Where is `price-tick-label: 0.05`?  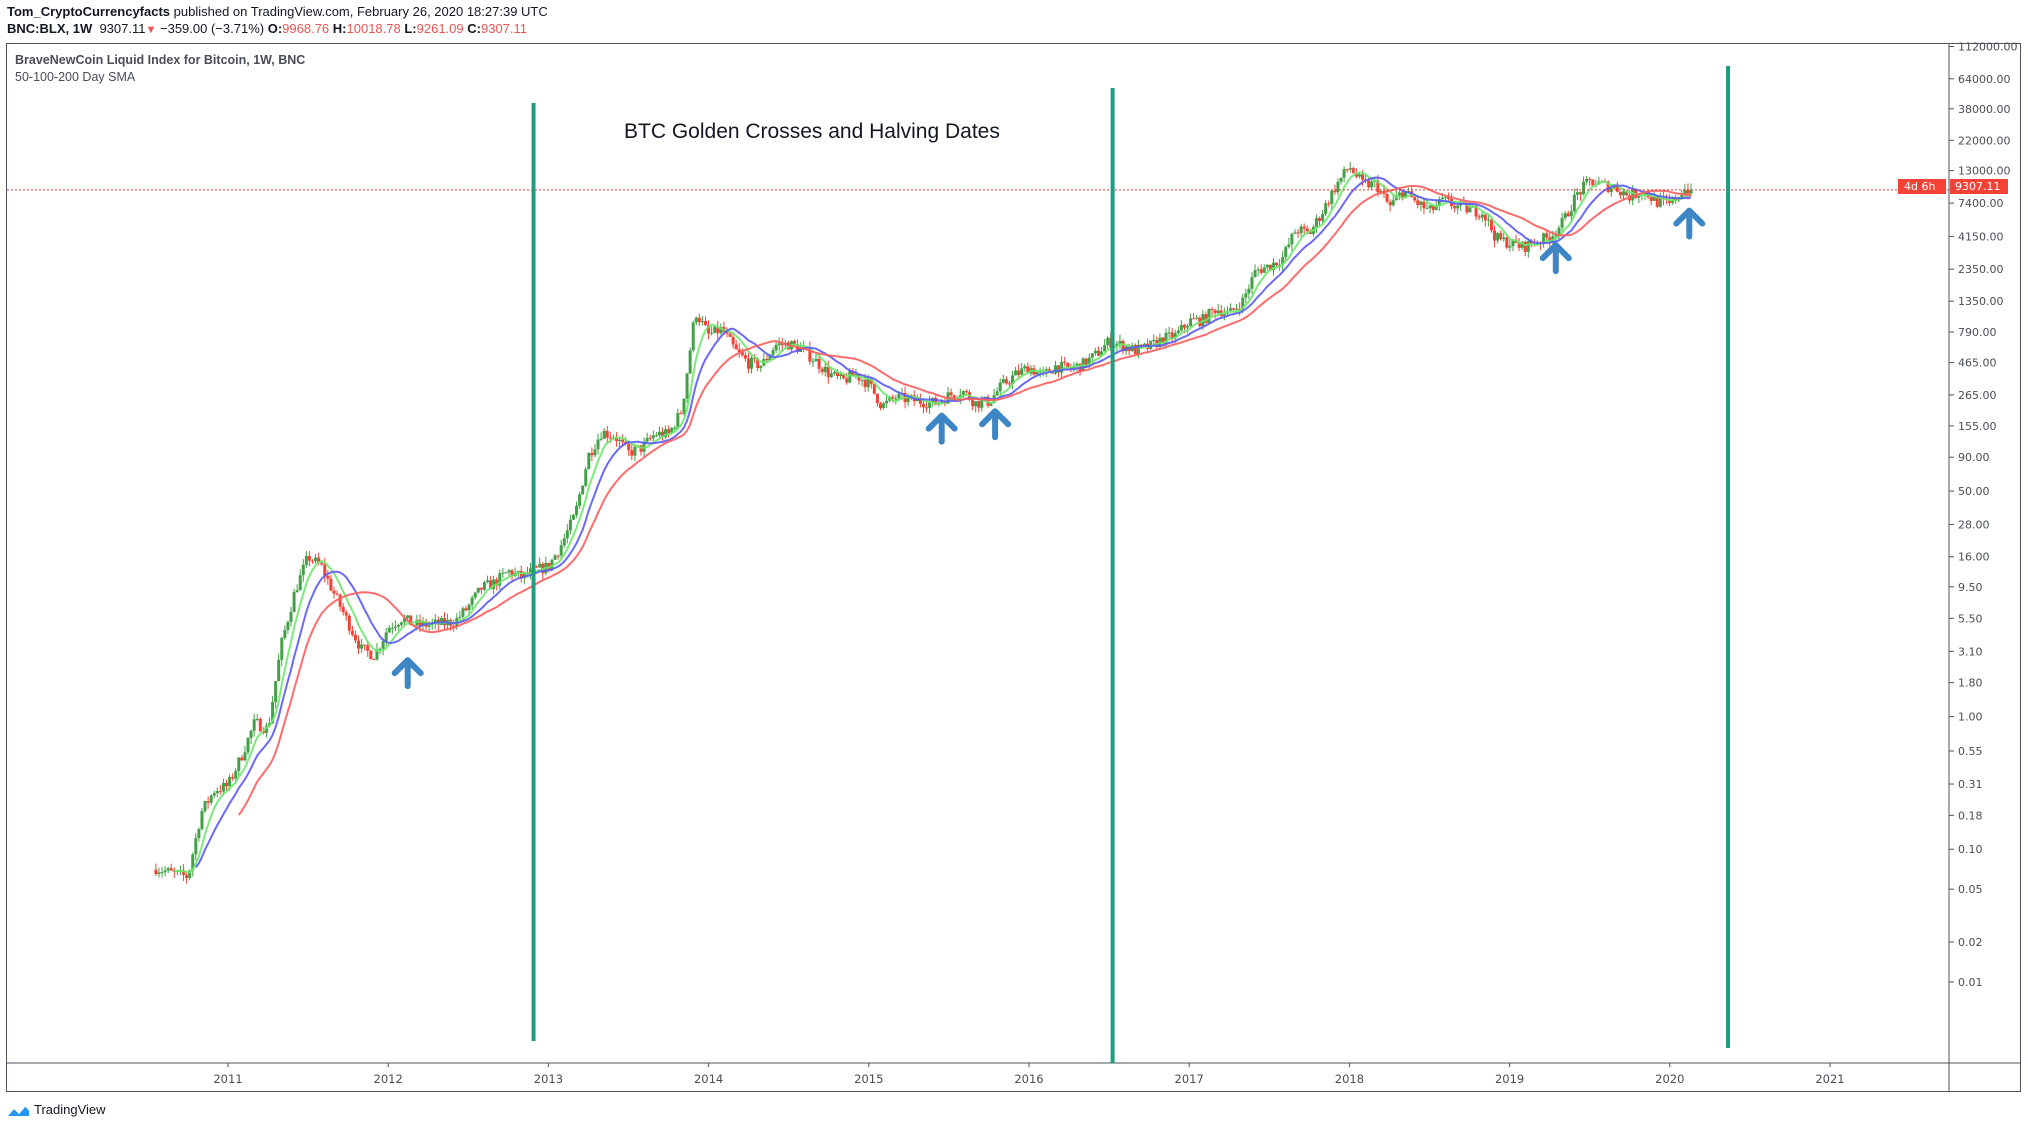 price-tick-label: 0.05 is located at coordinates (1970, 889).